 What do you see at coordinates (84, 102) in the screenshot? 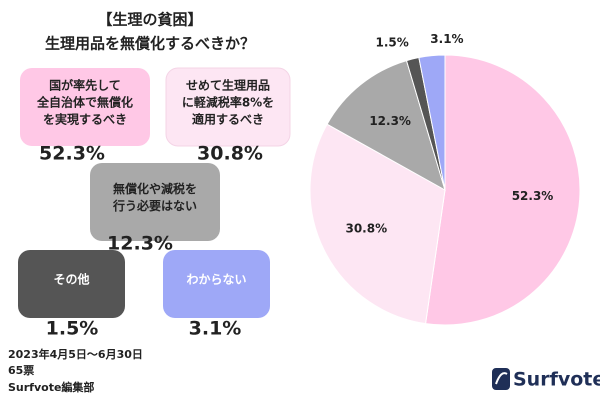
I see `legend-text: 全自治体で無償化` at bounding box center [84, 102].